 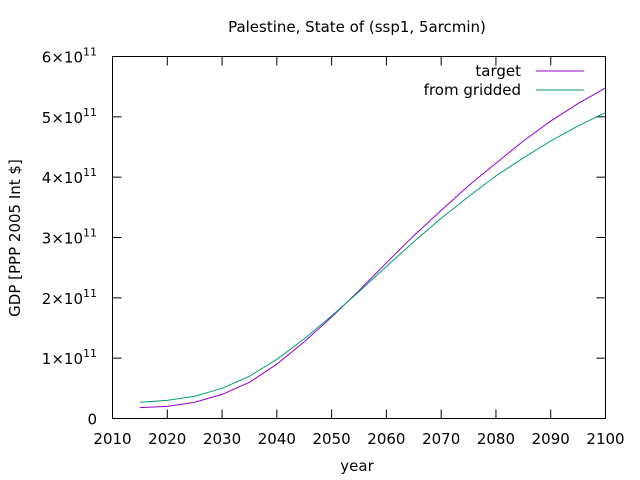 I want to click on x-axis-label: year, so click(x=357, y=466).